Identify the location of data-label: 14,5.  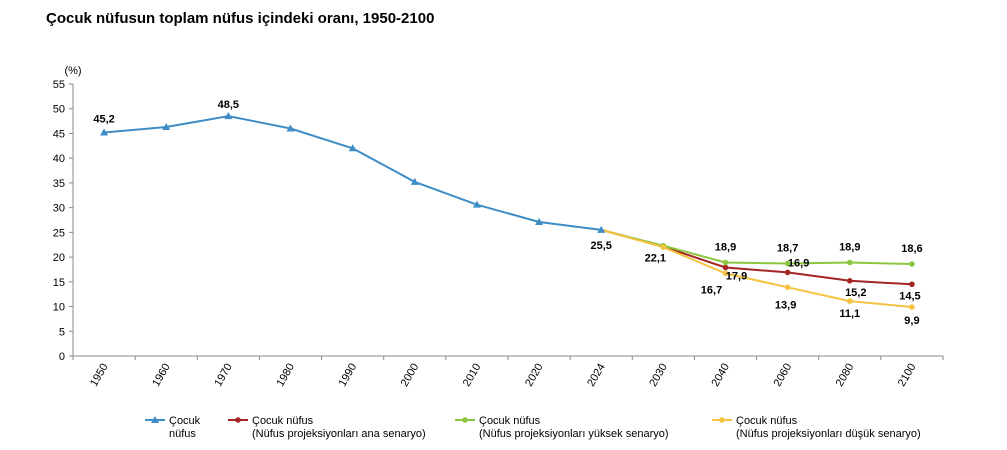
(909, 296).